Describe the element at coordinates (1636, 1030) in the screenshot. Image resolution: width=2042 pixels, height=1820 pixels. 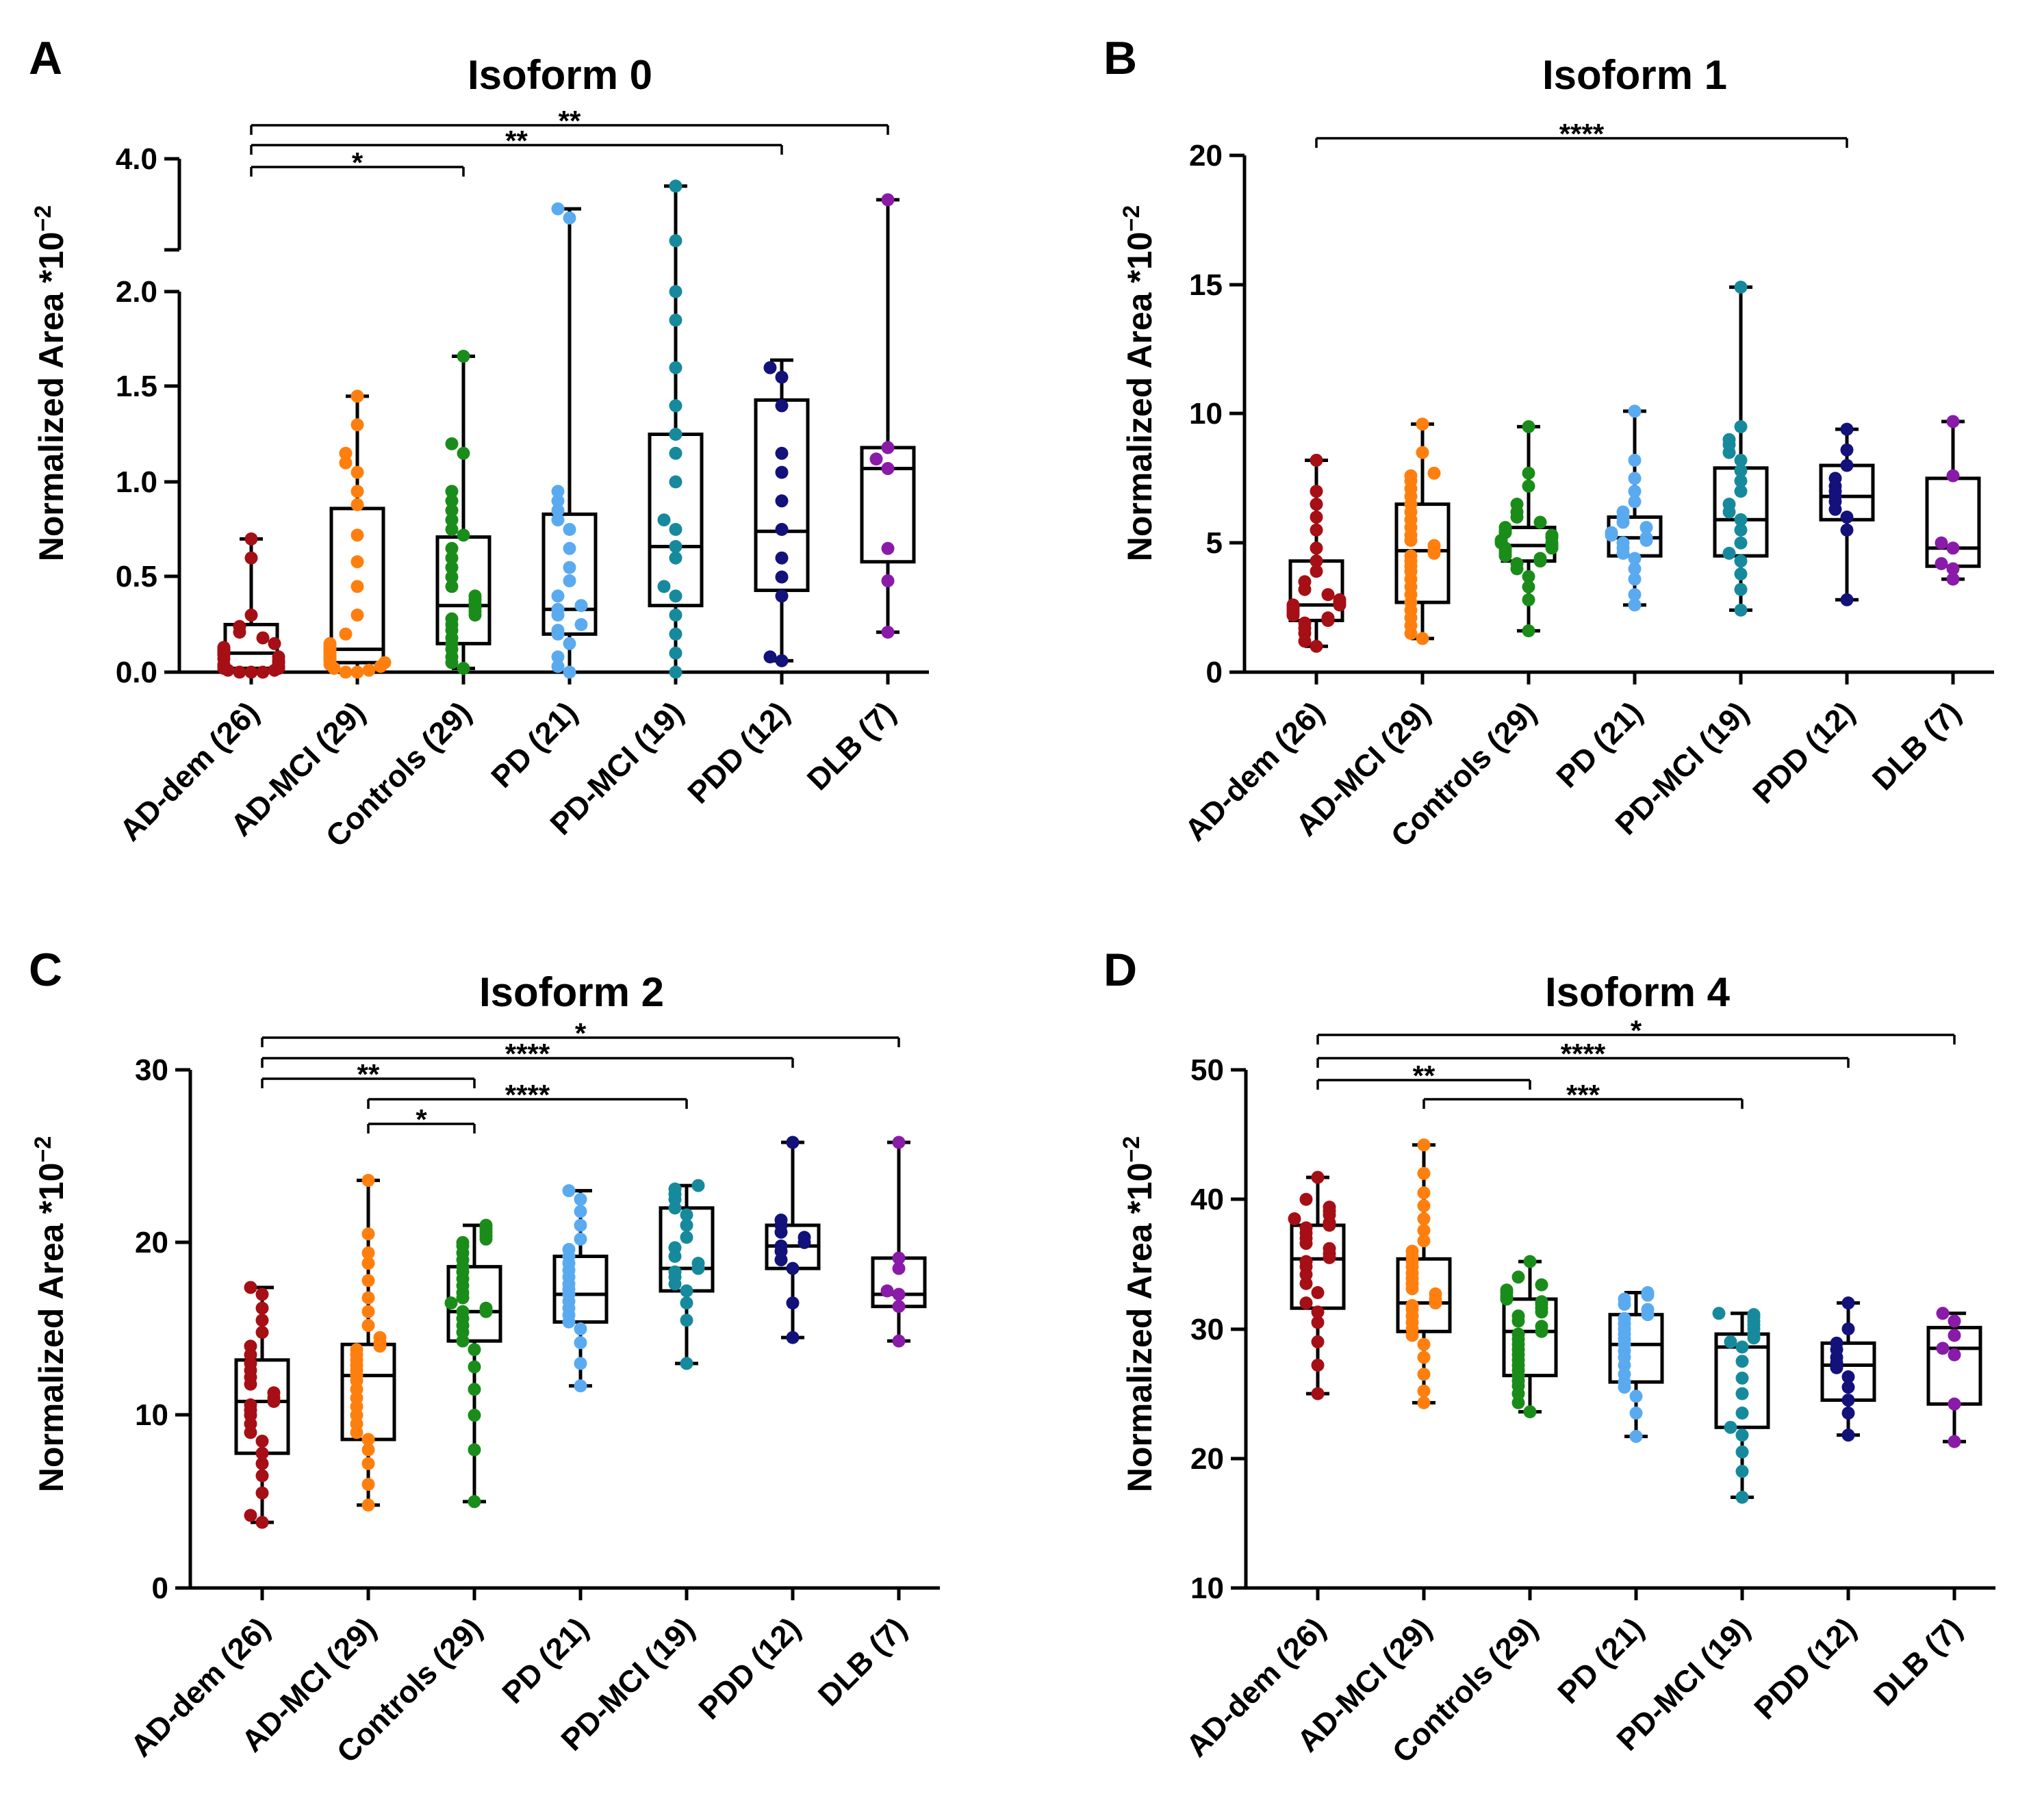
I see `significance-bracket: *` at that location.